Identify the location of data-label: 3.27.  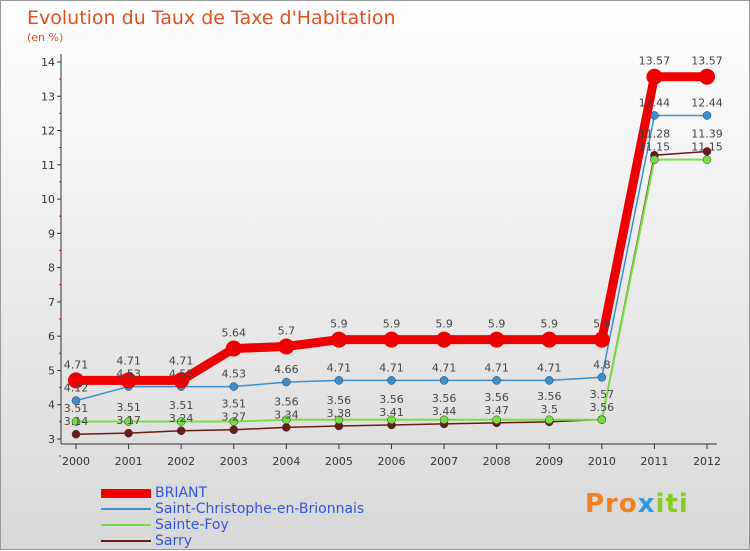
(234, 417).